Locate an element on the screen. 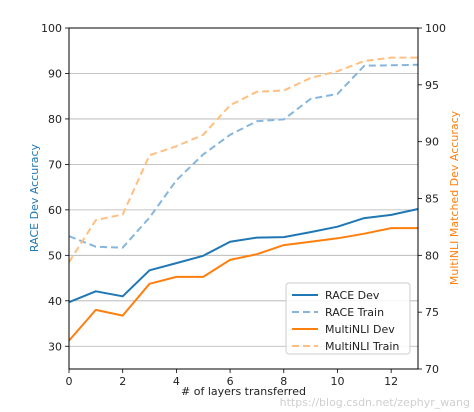 The height and width of the screenshot is (412, 474). y-right-tick-label-4: 90 is located at coordinates (432, 142).